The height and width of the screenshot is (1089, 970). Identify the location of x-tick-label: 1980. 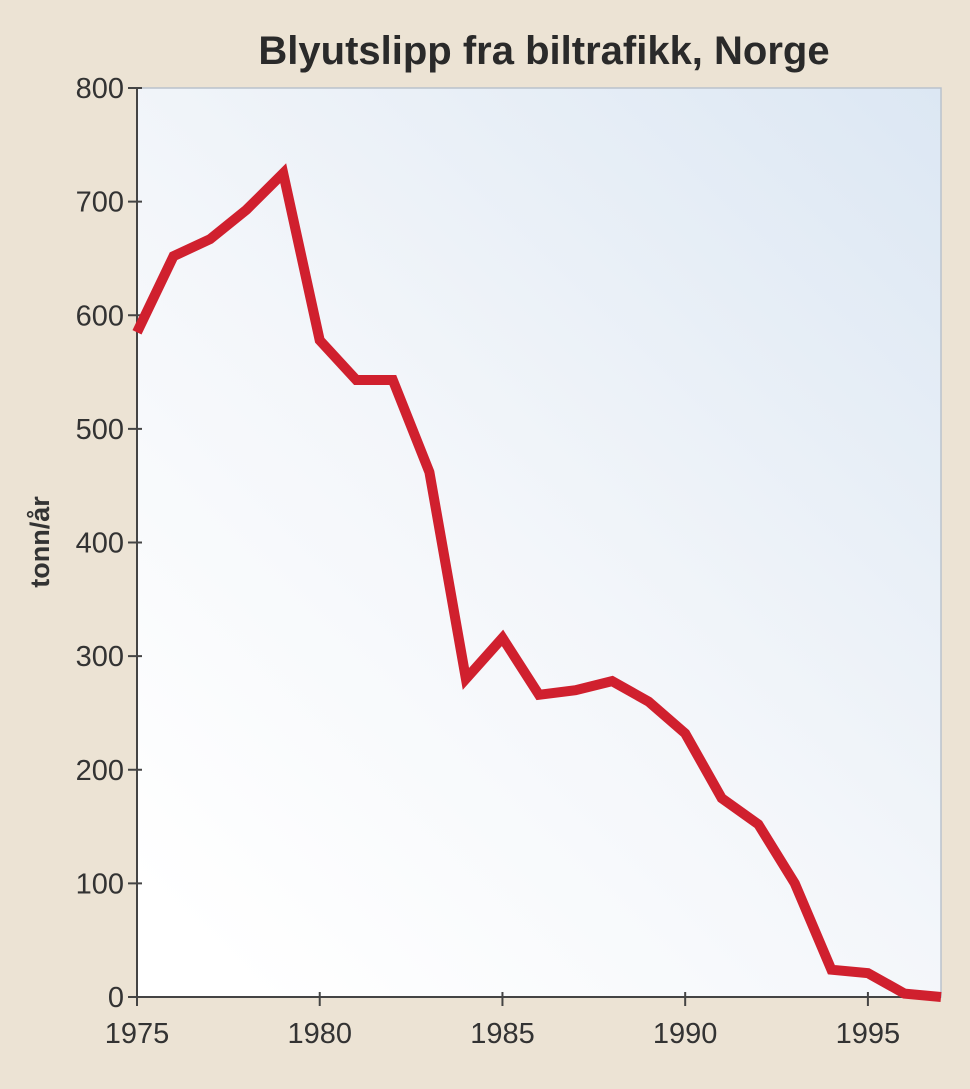
(319, 1034).